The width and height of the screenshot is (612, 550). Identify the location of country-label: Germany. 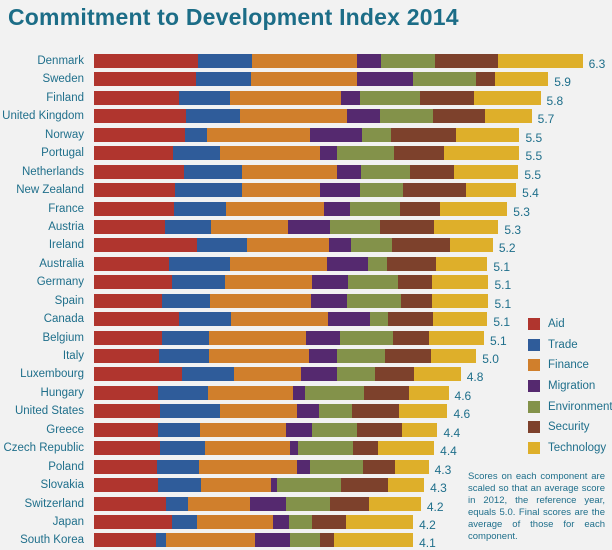
(60, 282).